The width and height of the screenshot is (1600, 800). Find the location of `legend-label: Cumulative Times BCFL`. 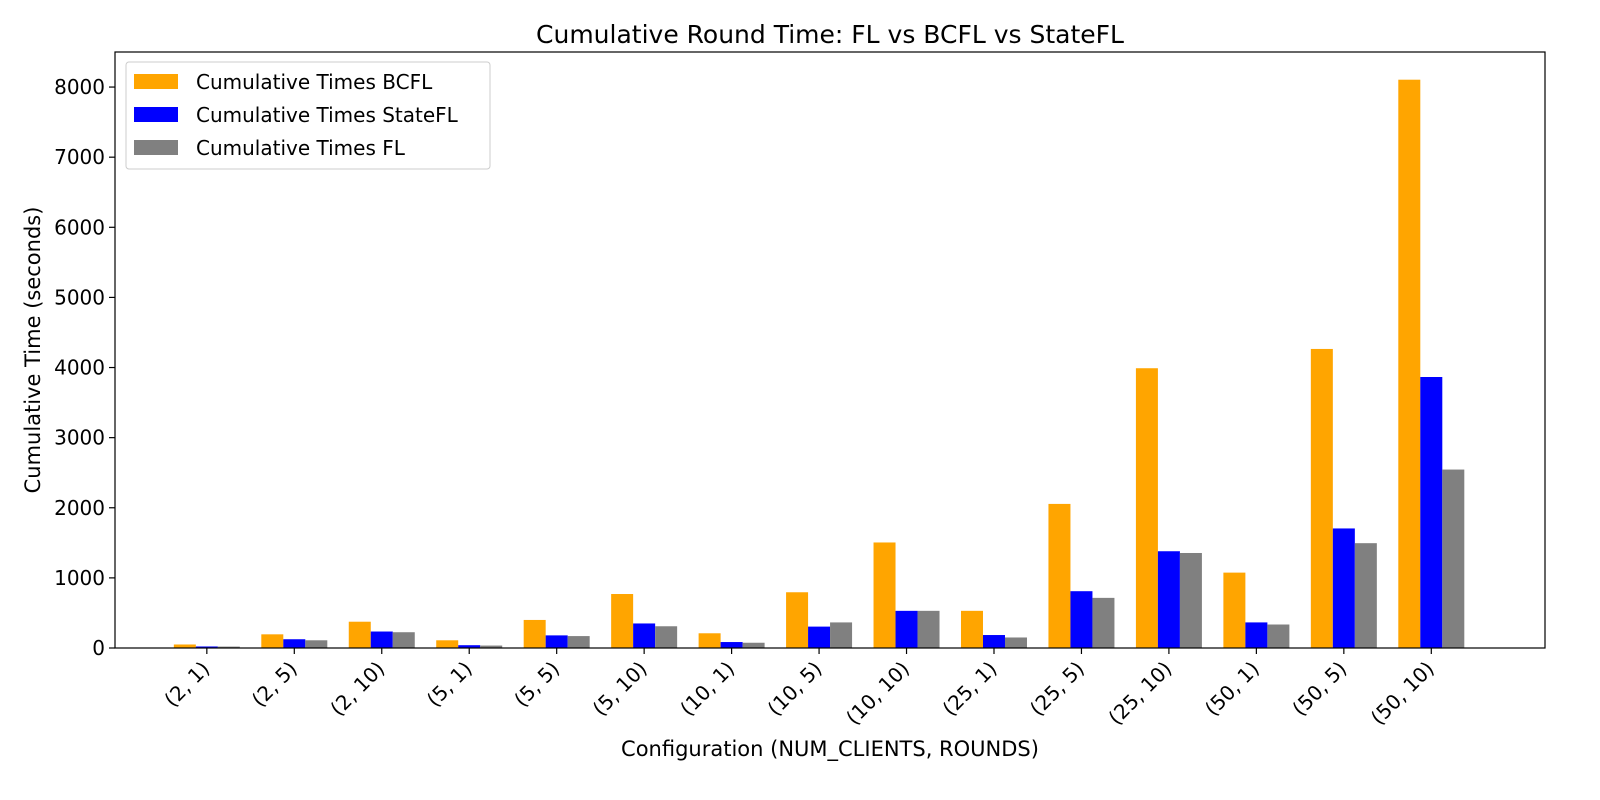

legend-label: Cumulative Times BCFL is located at coordinates (314, 82).